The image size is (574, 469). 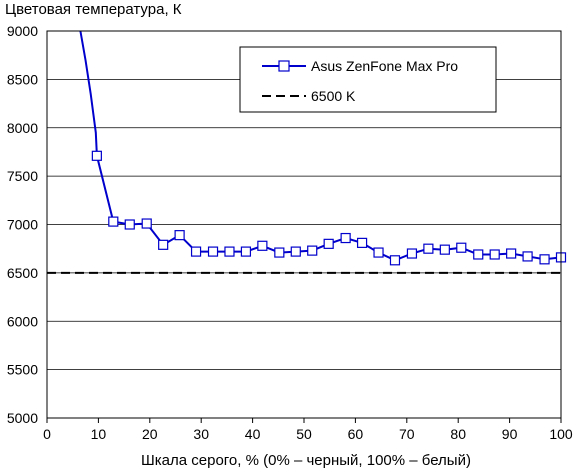 I want to click on legend-series-label: Asus ZenFone Max Pro, so click(x=384, y=66).